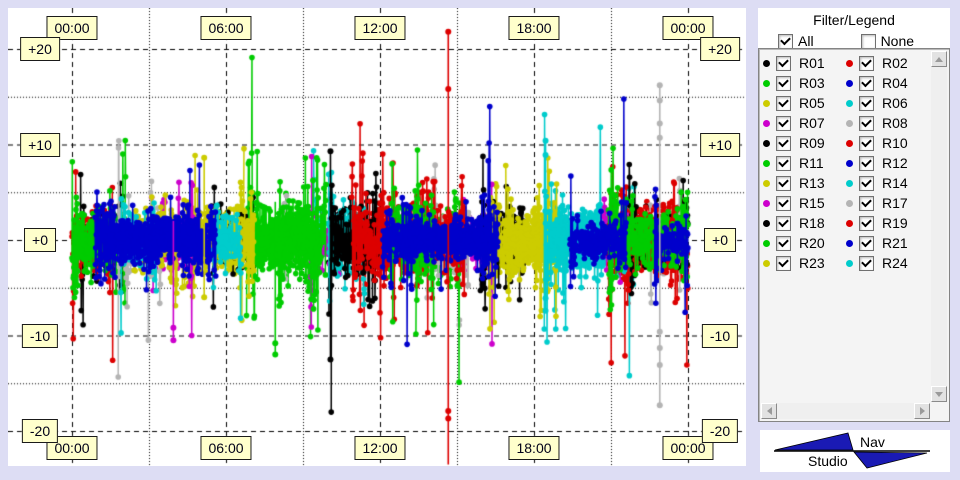 The height and width of the screenshot is (480, 960). I want to click on legend-entry-r19: R19, so click(887, 223).